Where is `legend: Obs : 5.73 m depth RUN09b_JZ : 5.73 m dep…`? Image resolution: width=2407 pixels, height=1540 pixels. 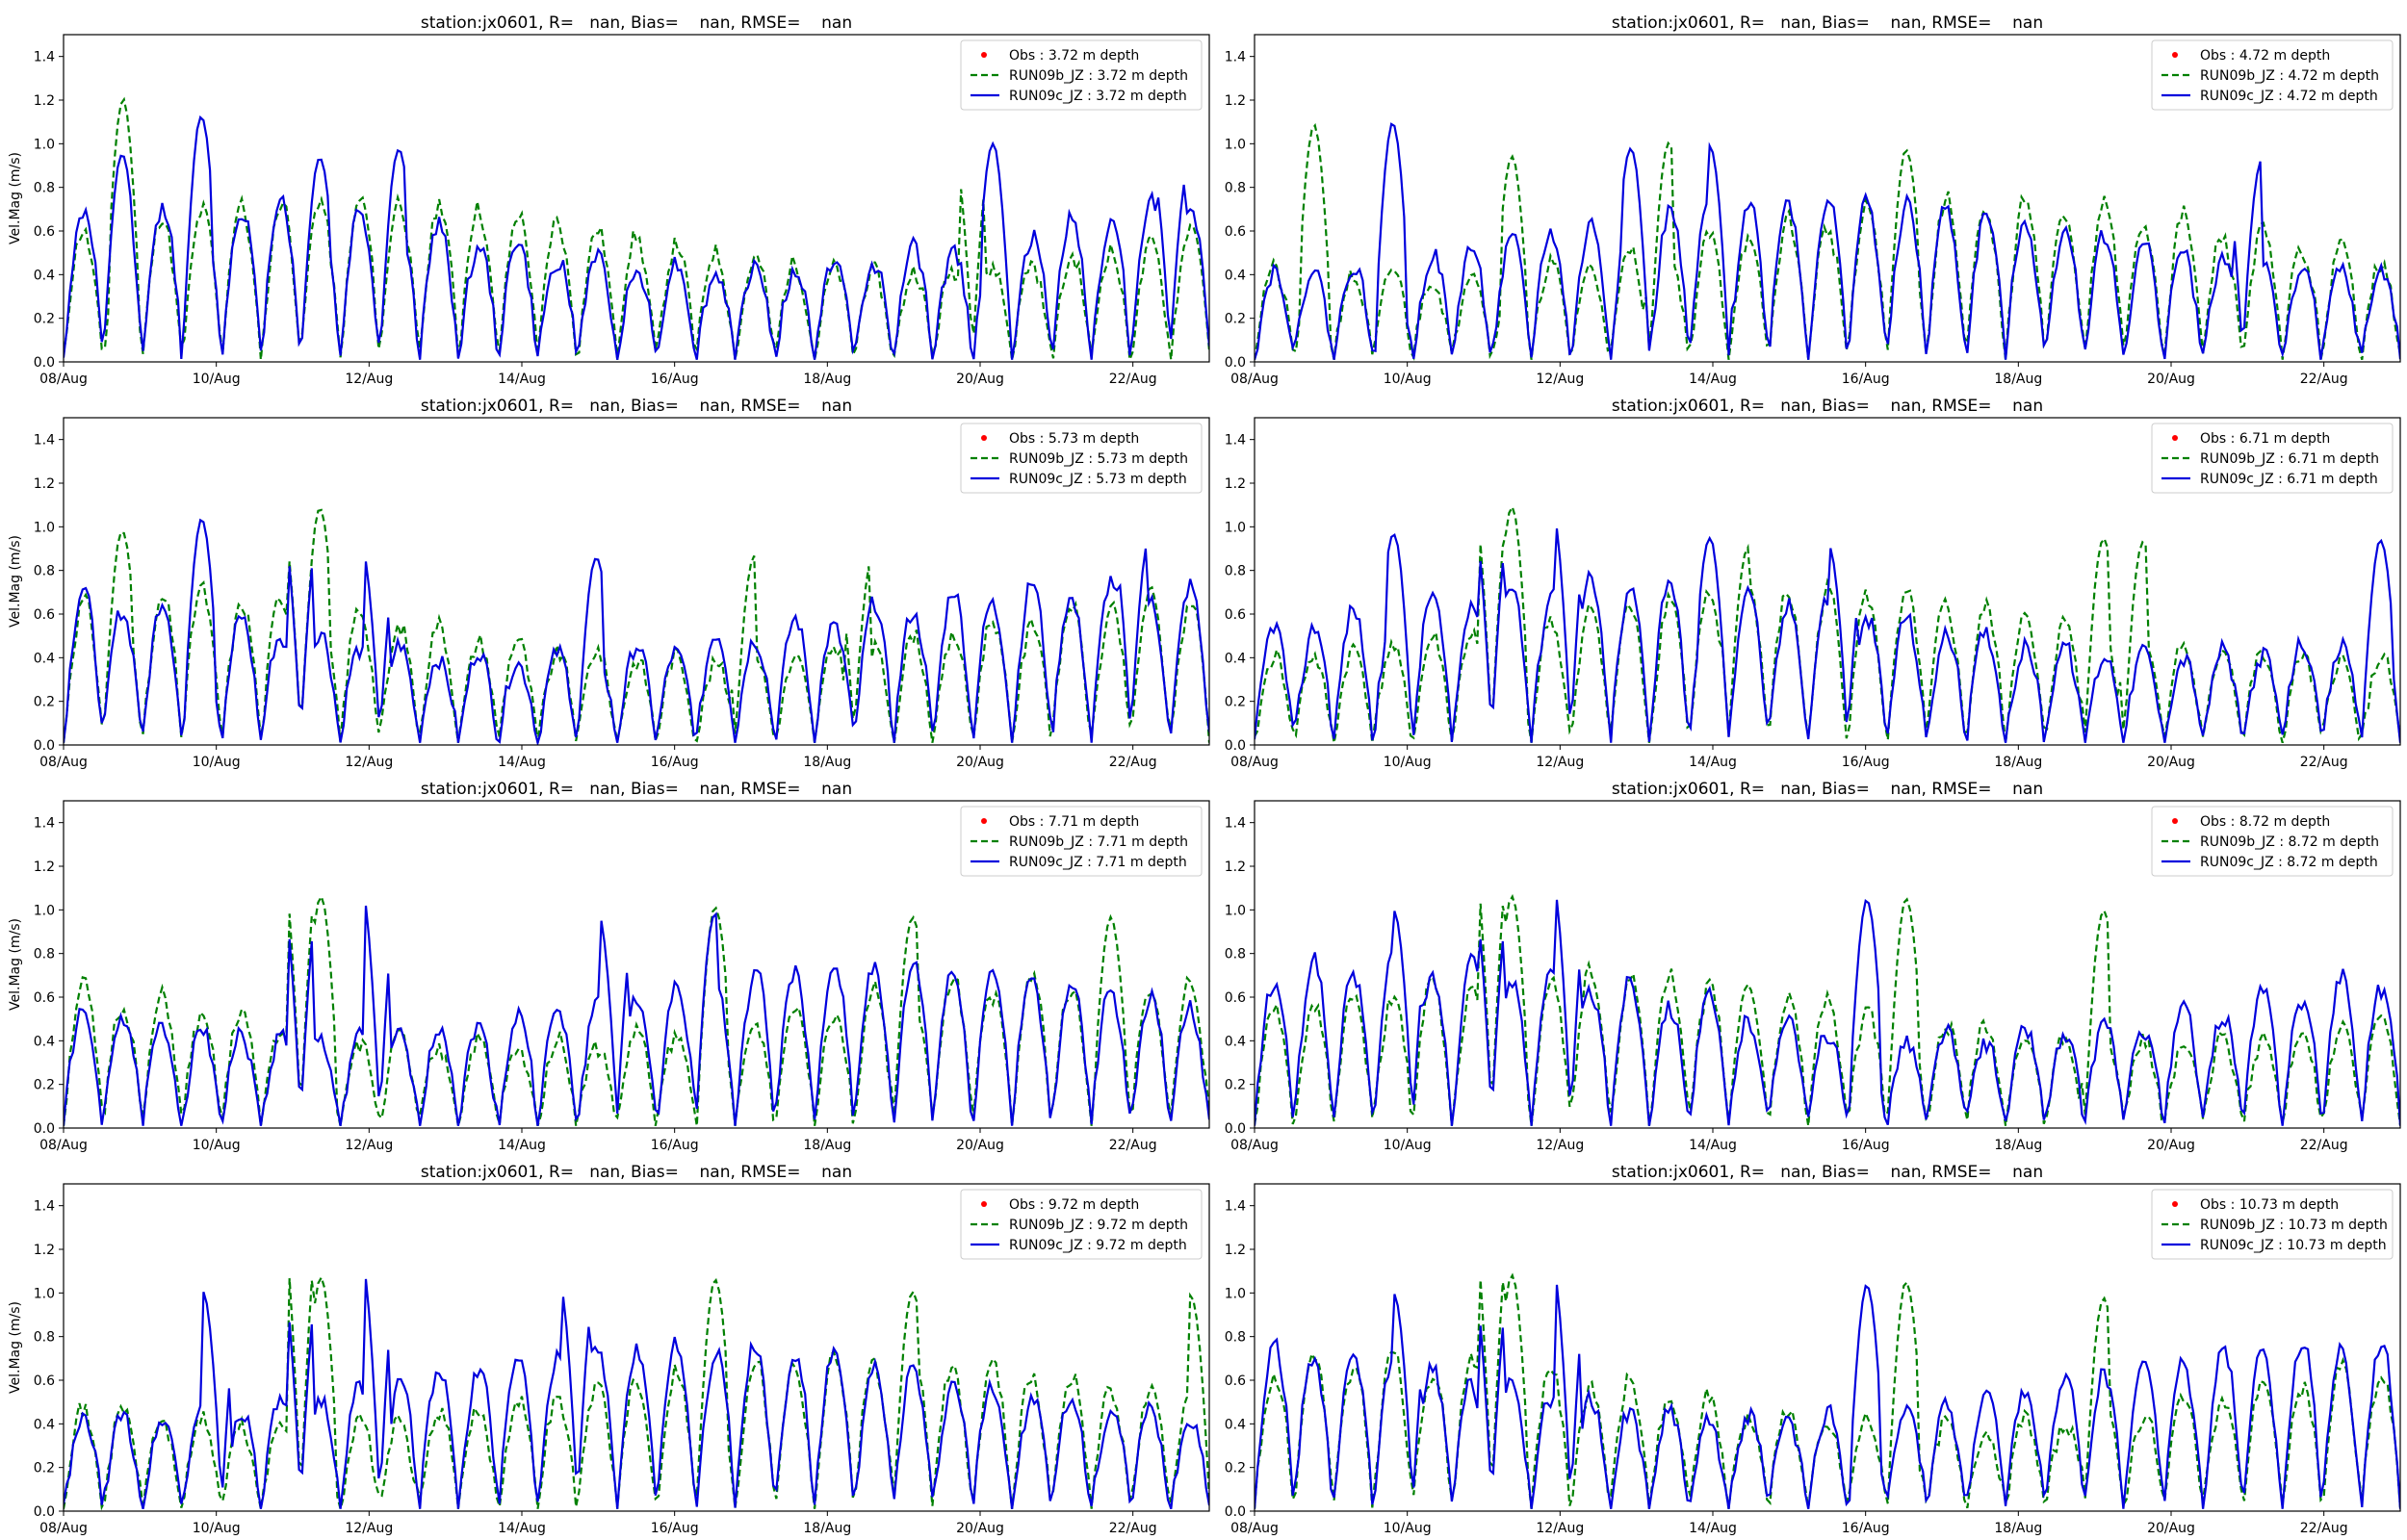
legend: Obs : 5.73 m depth RUN09b_JZ : 5.73 m dep… is located at coordinates (1081, 458).